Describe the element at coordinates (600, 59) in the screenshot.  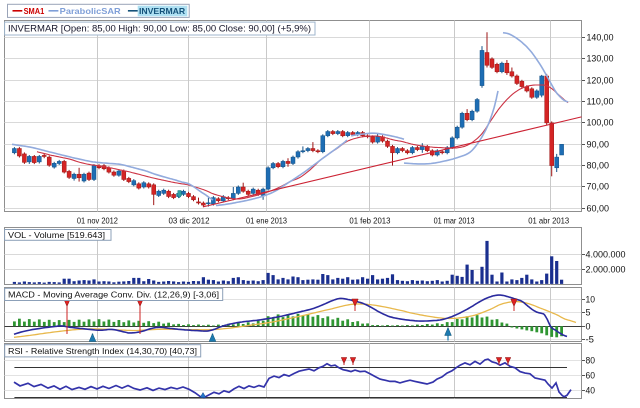
I see `svg-text: 130,00` at that location.